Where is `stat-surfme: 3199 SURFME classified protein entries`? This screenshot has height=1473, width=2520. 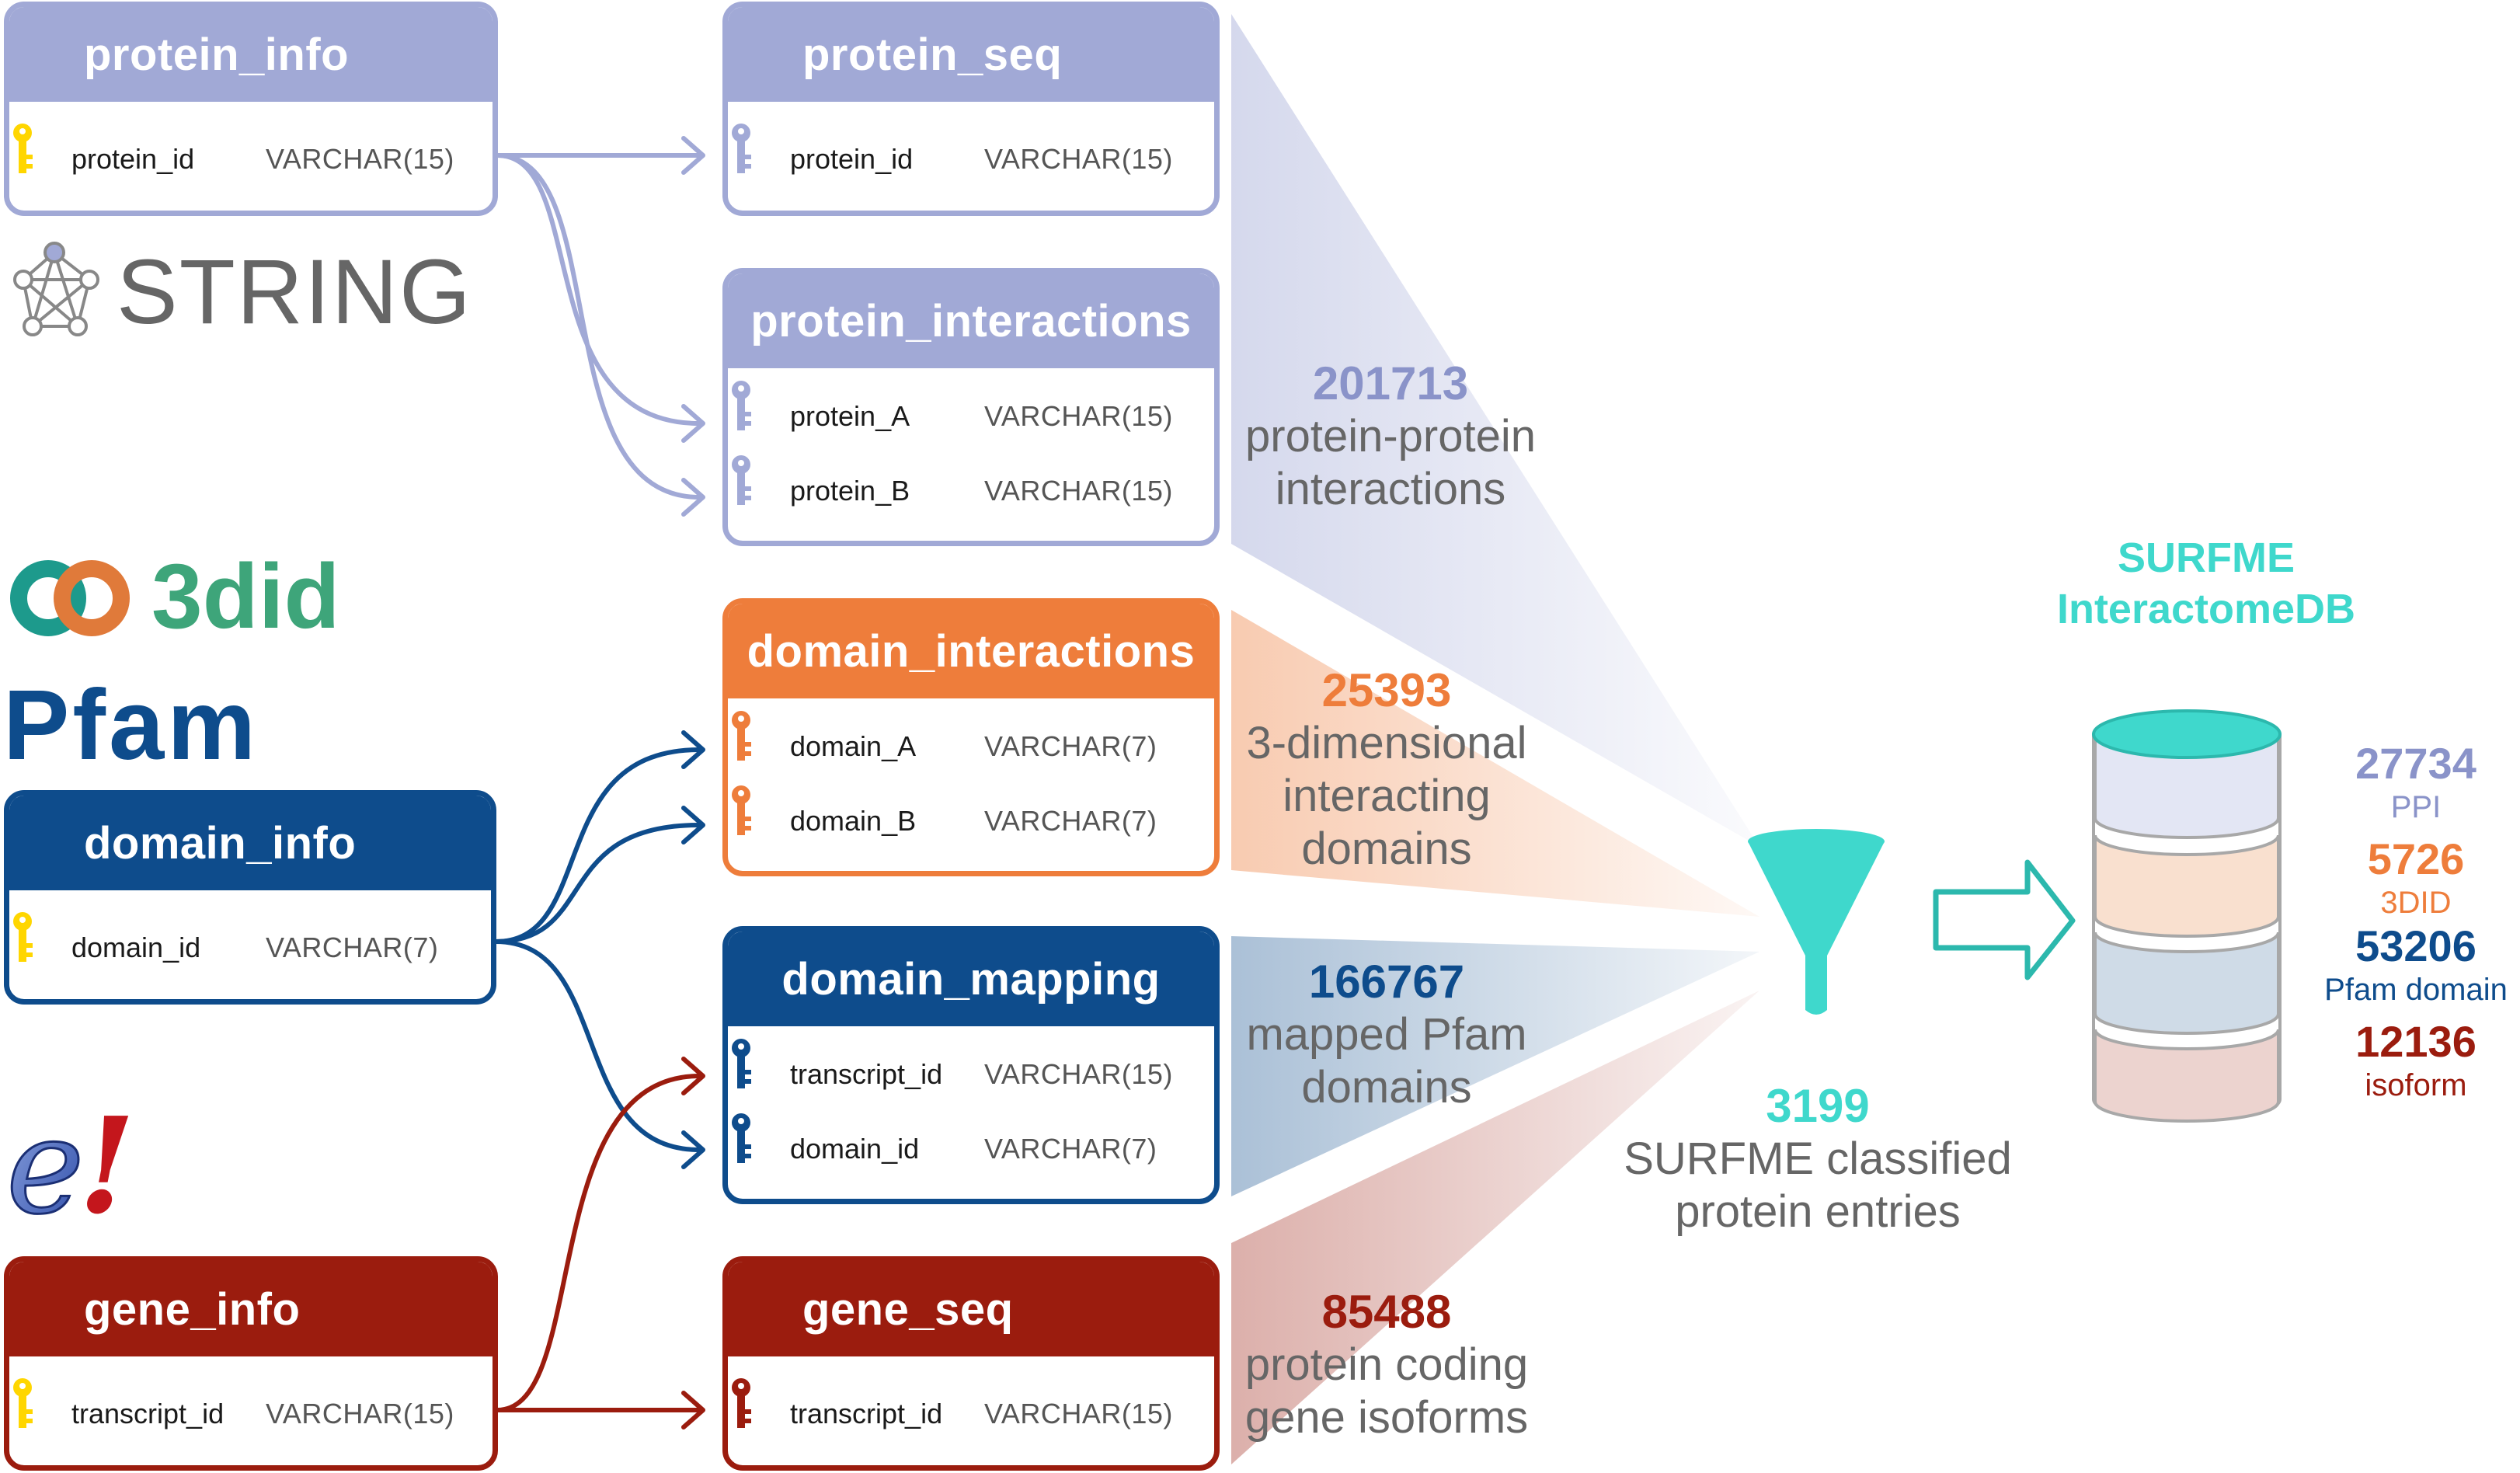 stat-surfme: 3199 SURFME classified protein entries is located at coordinates (1817, 1159).